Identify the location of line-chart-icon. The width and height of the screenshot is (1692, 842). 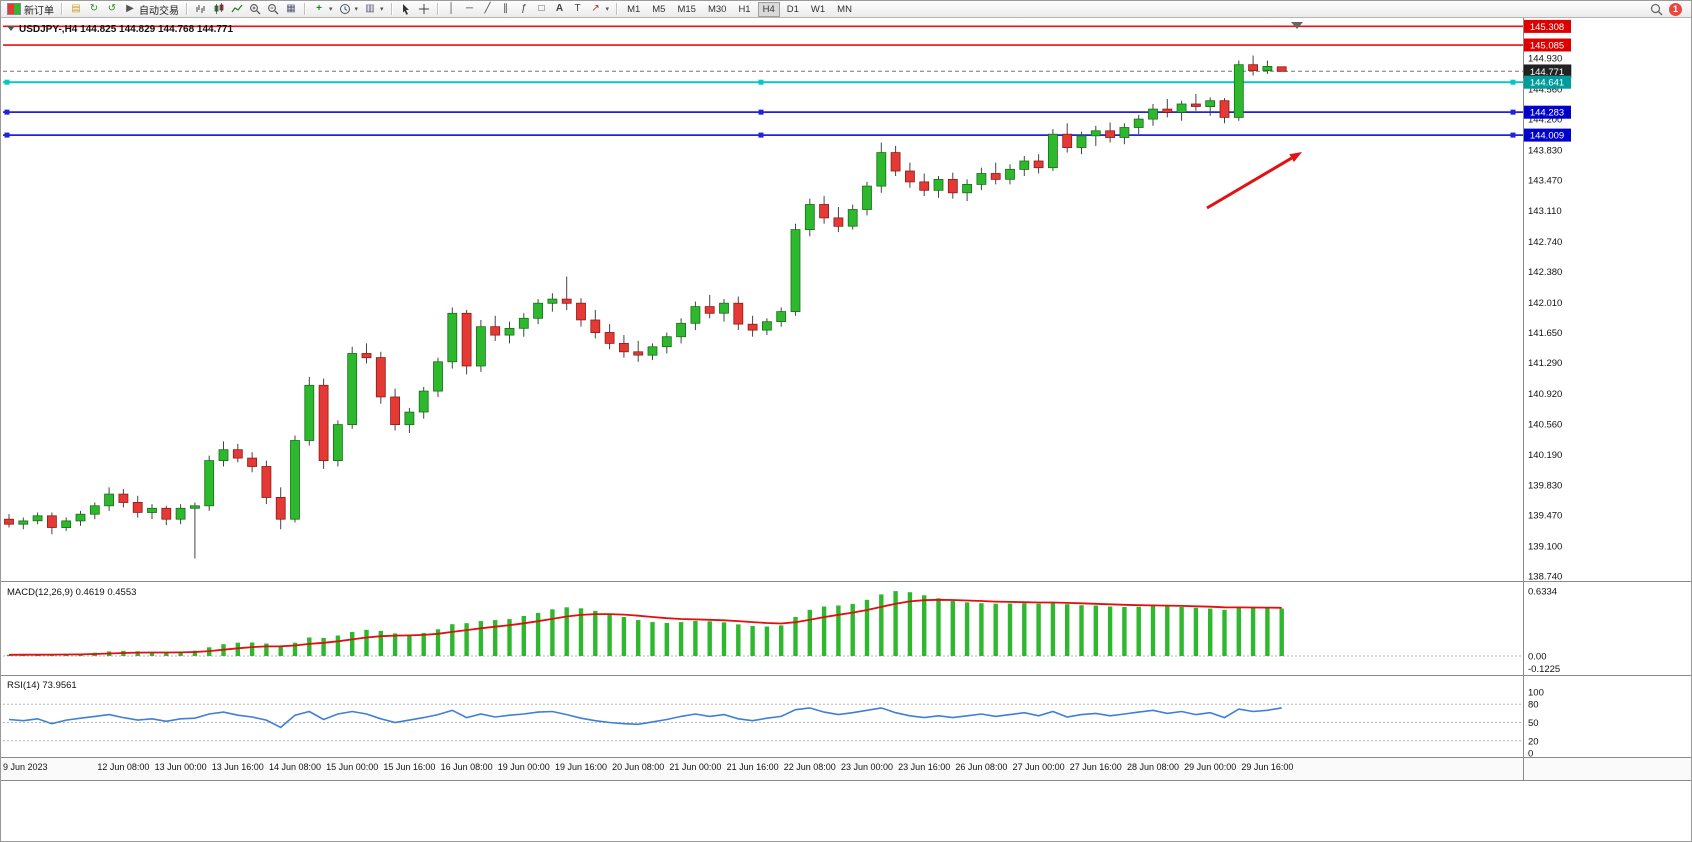
(237, 8).